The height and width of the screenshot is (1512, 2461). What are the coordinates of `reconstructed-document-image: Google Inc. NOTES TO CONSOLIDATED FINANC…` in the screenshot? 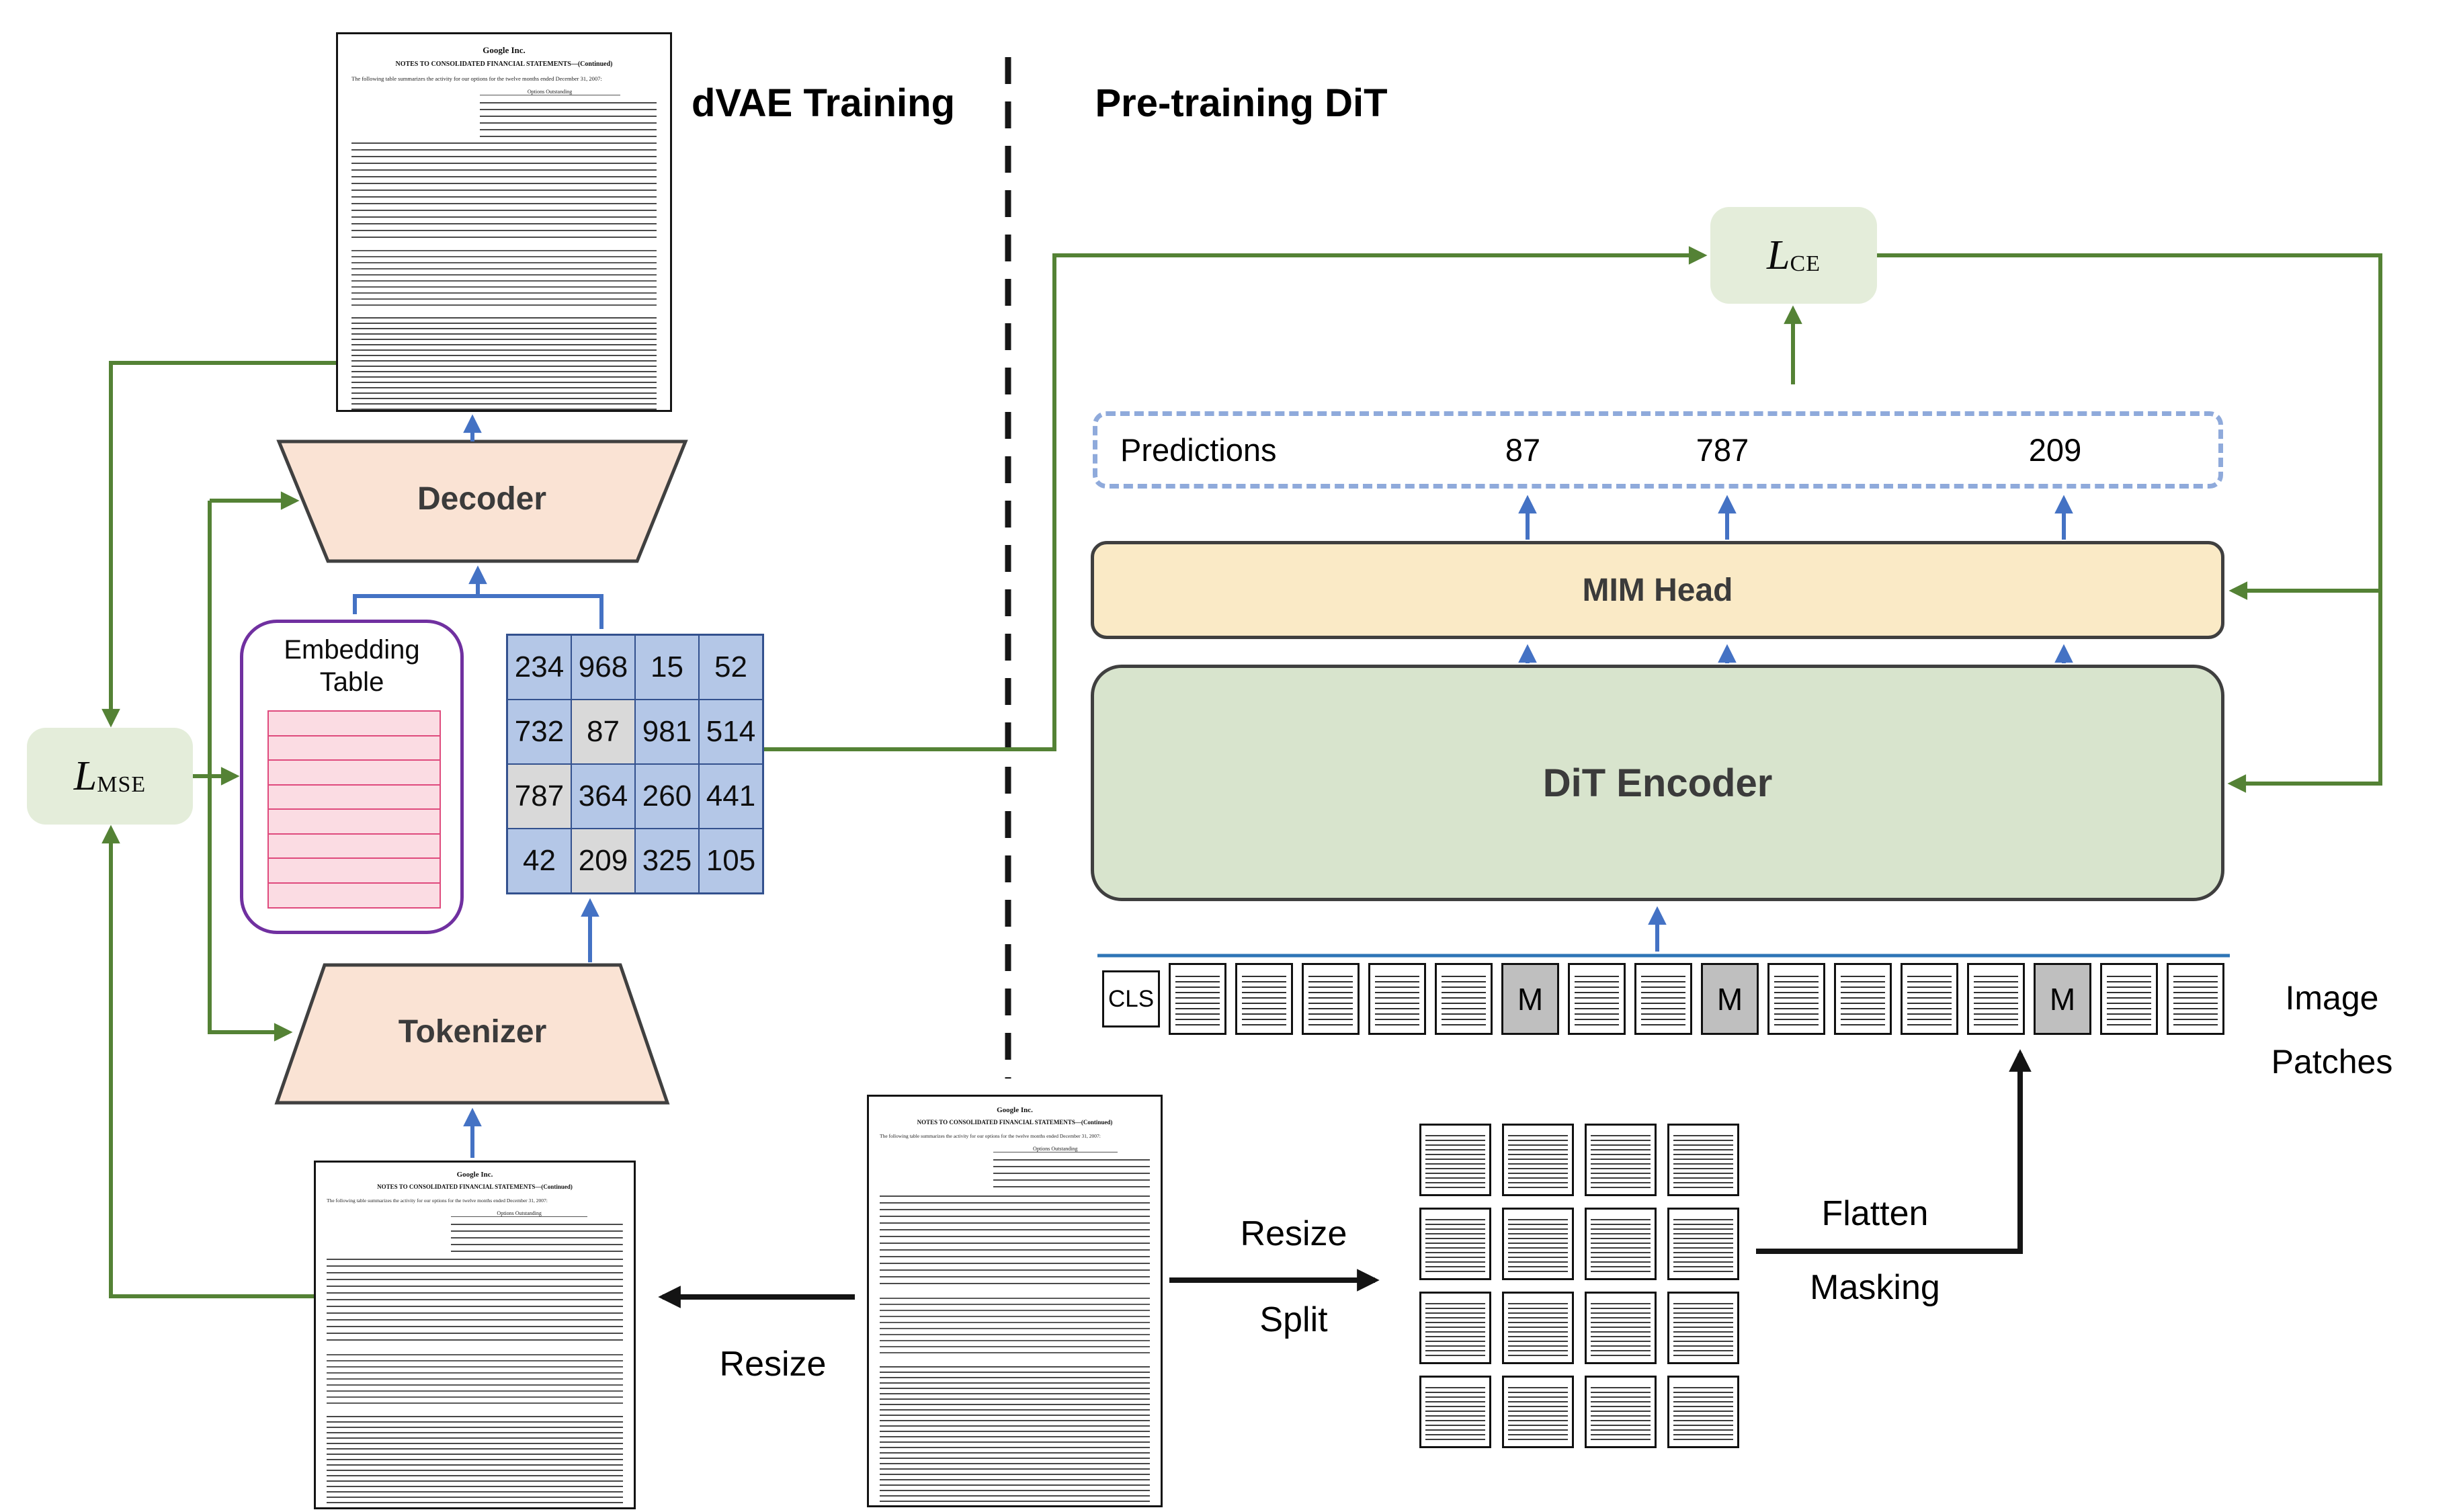 It's located at (504, 222).